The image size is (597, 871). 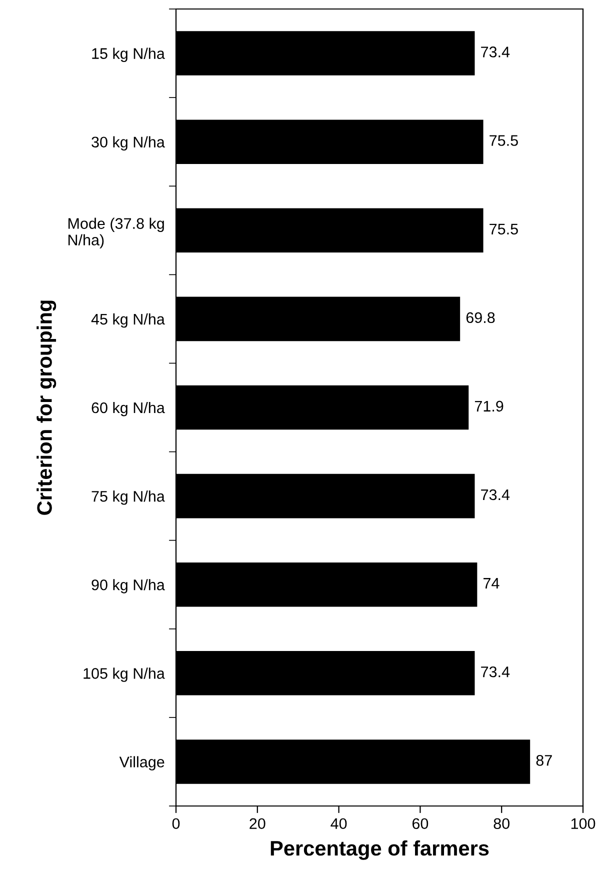 What do you see at coordinates (128, 143) in the screenshot?
I see `y-tick-label: 30 kg N/ha` at bounding box center [128, 143].